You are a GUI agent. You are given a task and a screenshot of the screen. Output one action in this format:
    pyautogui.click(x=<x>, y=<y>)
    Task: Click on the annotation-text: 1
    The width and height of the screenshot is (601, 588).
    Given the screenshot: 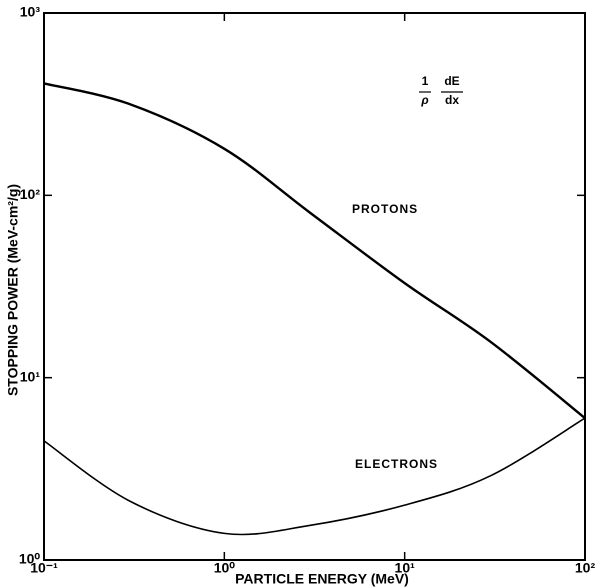 What is the action you would take?
    pyautogui.click(x=425, y=81)
    